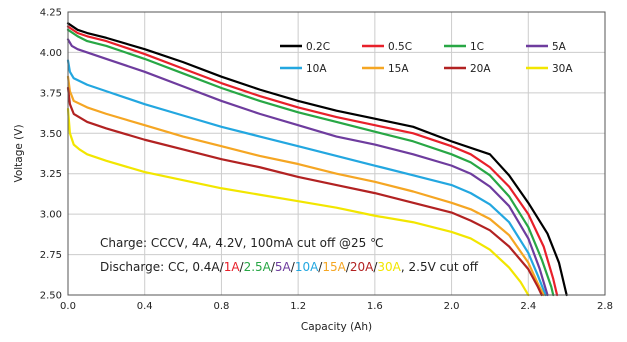 The image size is (627, 342). What do you see at coordinates (51, 174) in the screenshot?
I see `y-tick-label: 3.25` at bounding box center [51, 174].